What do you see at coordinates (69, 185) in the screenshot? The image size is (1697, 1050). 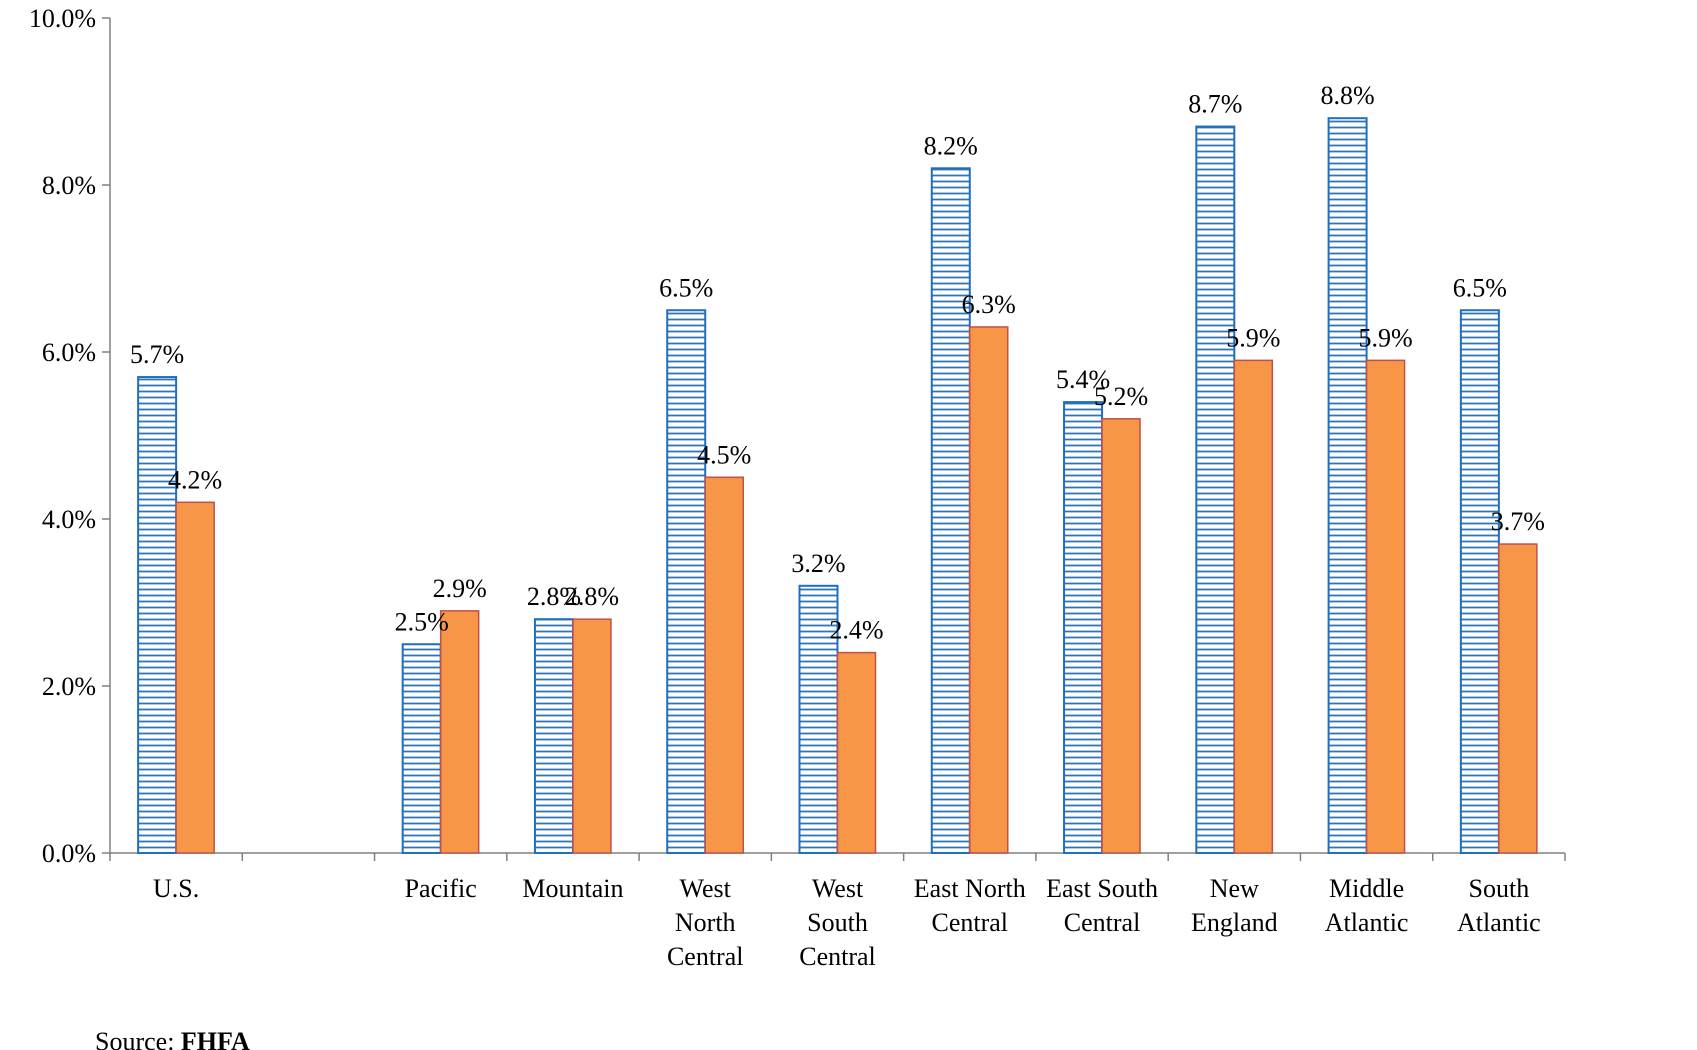 I see `y-tick-label: 8.0%` at bounding box center [69, 185].